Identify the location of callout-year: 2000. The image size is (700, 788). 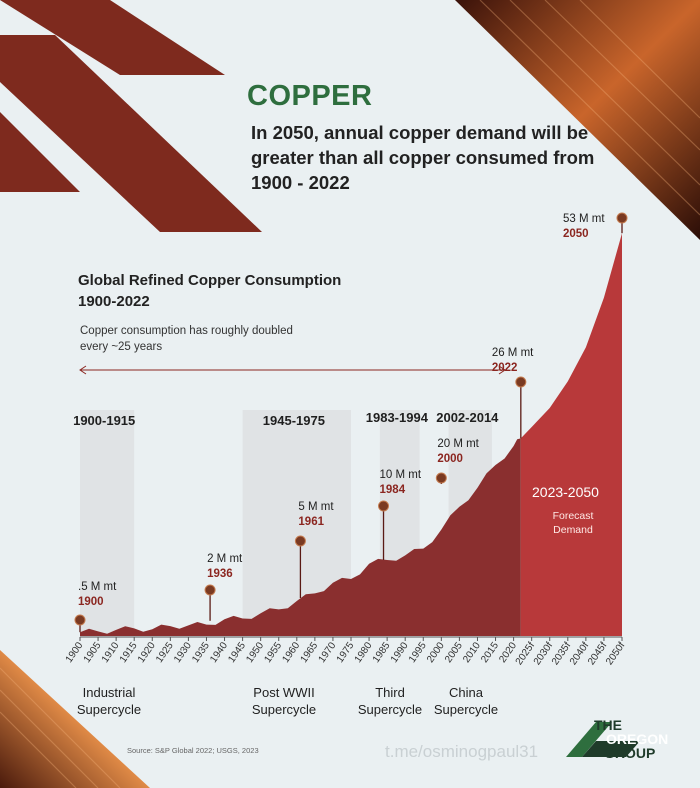
(450, 459).